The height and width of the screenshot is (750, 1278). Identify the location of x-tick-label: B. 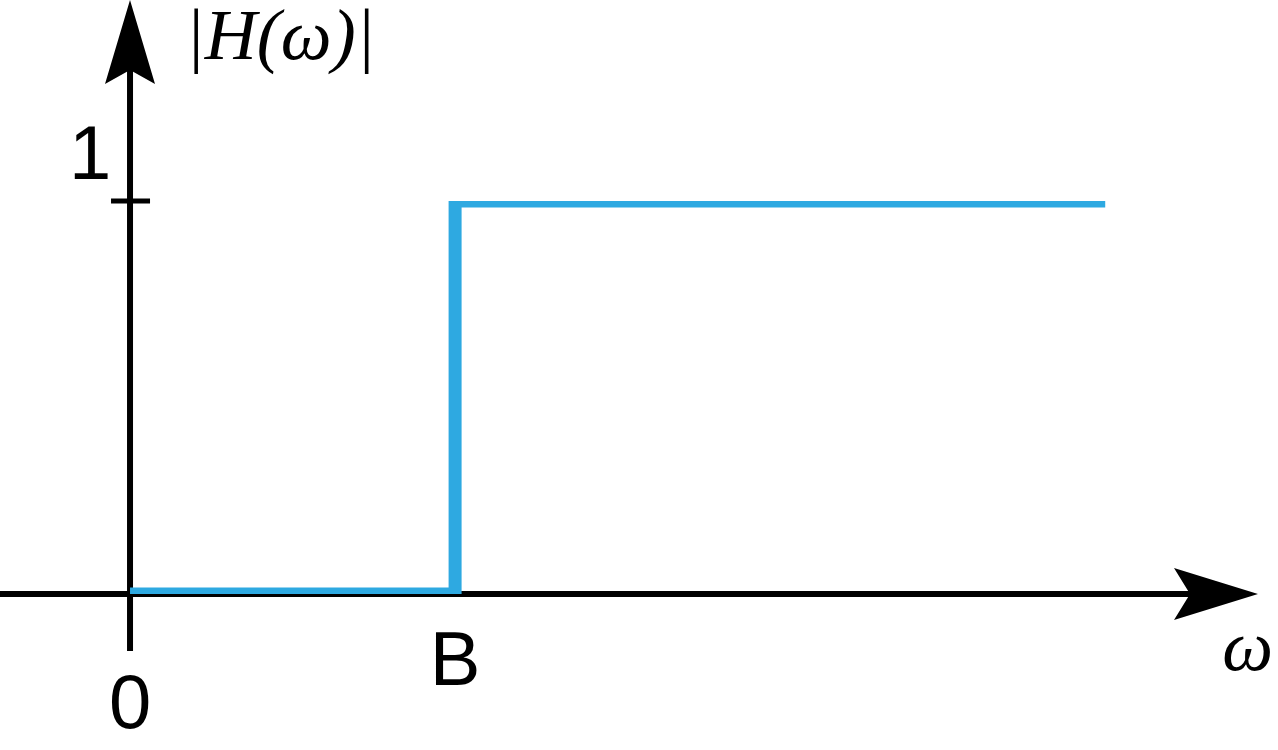
(455, 658).